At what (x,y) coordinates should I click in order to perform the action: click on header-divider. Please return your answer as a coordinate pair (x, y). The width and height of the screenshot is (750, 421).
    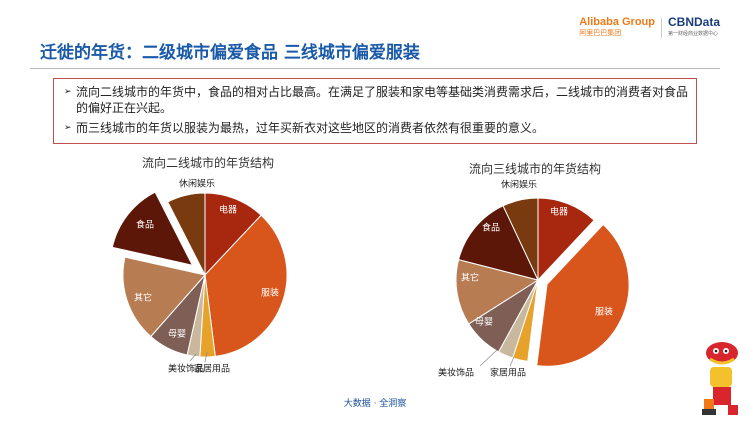
    Looking at the image, I should click on (375, 68).